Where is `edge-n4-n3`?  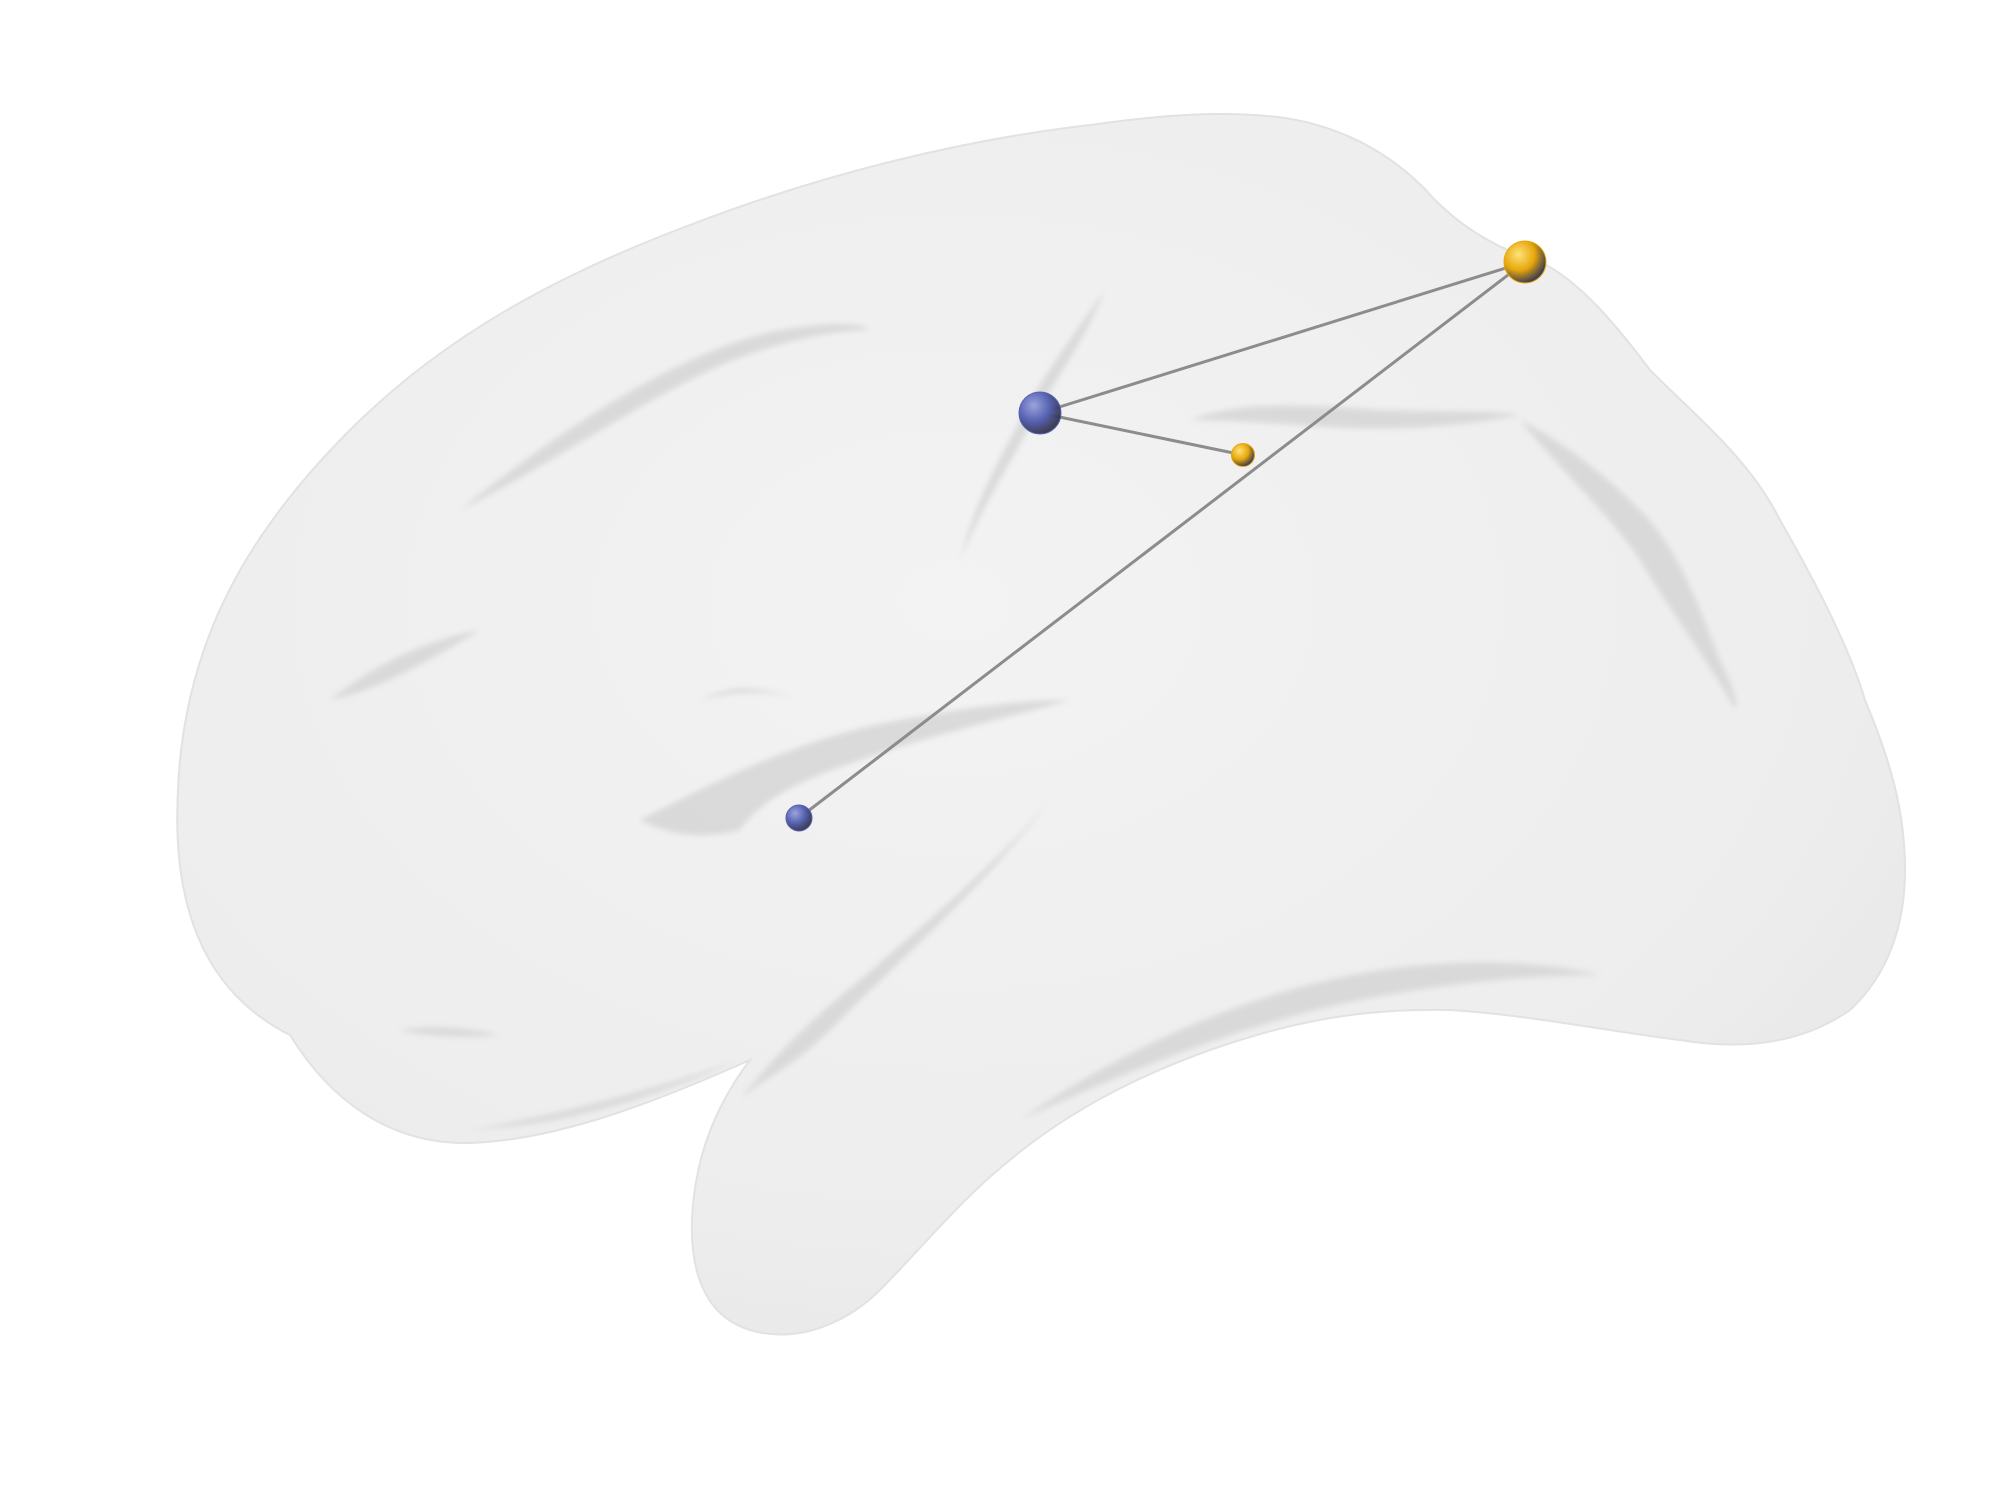
edge-n4-n3 is located at coordinates (1162, 540).